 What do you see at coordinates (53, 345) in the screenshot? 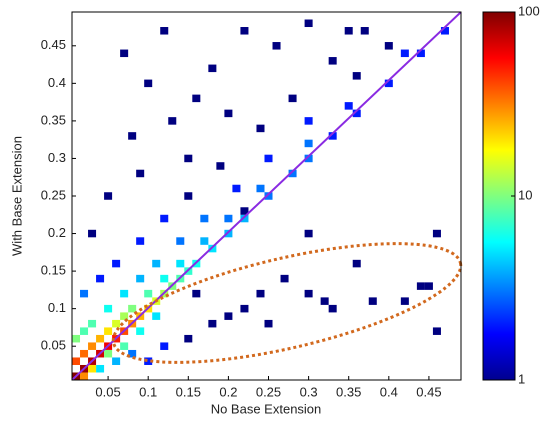
I see `y-tick-label: 0.05` at bounding box center [53, 345].